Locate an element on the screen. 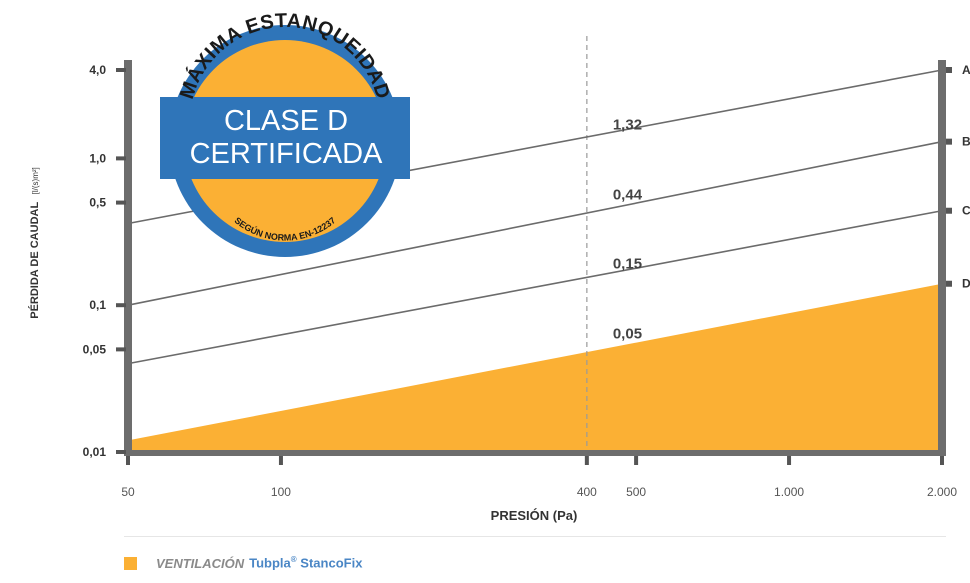 This screenshot has height=583, width=970. legend-product: StancoFix is located at coordinates (331, 563).